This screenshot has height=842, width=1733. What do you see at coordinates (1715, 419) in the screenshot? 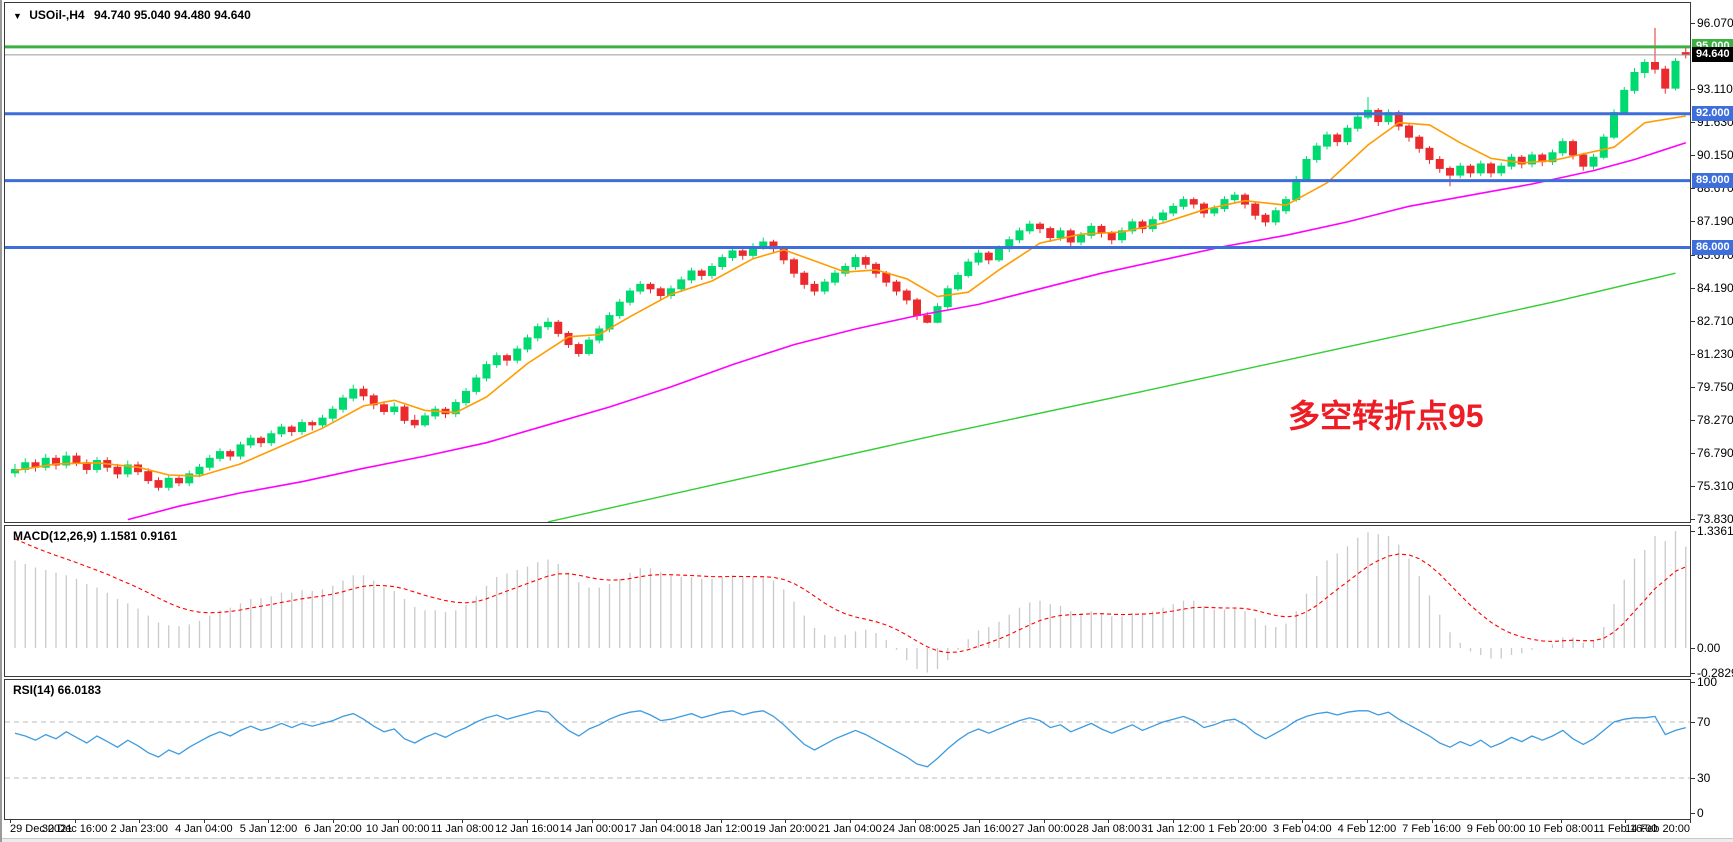
I see `price-tick-label: 78.270` at bounding box center [1715, 419].